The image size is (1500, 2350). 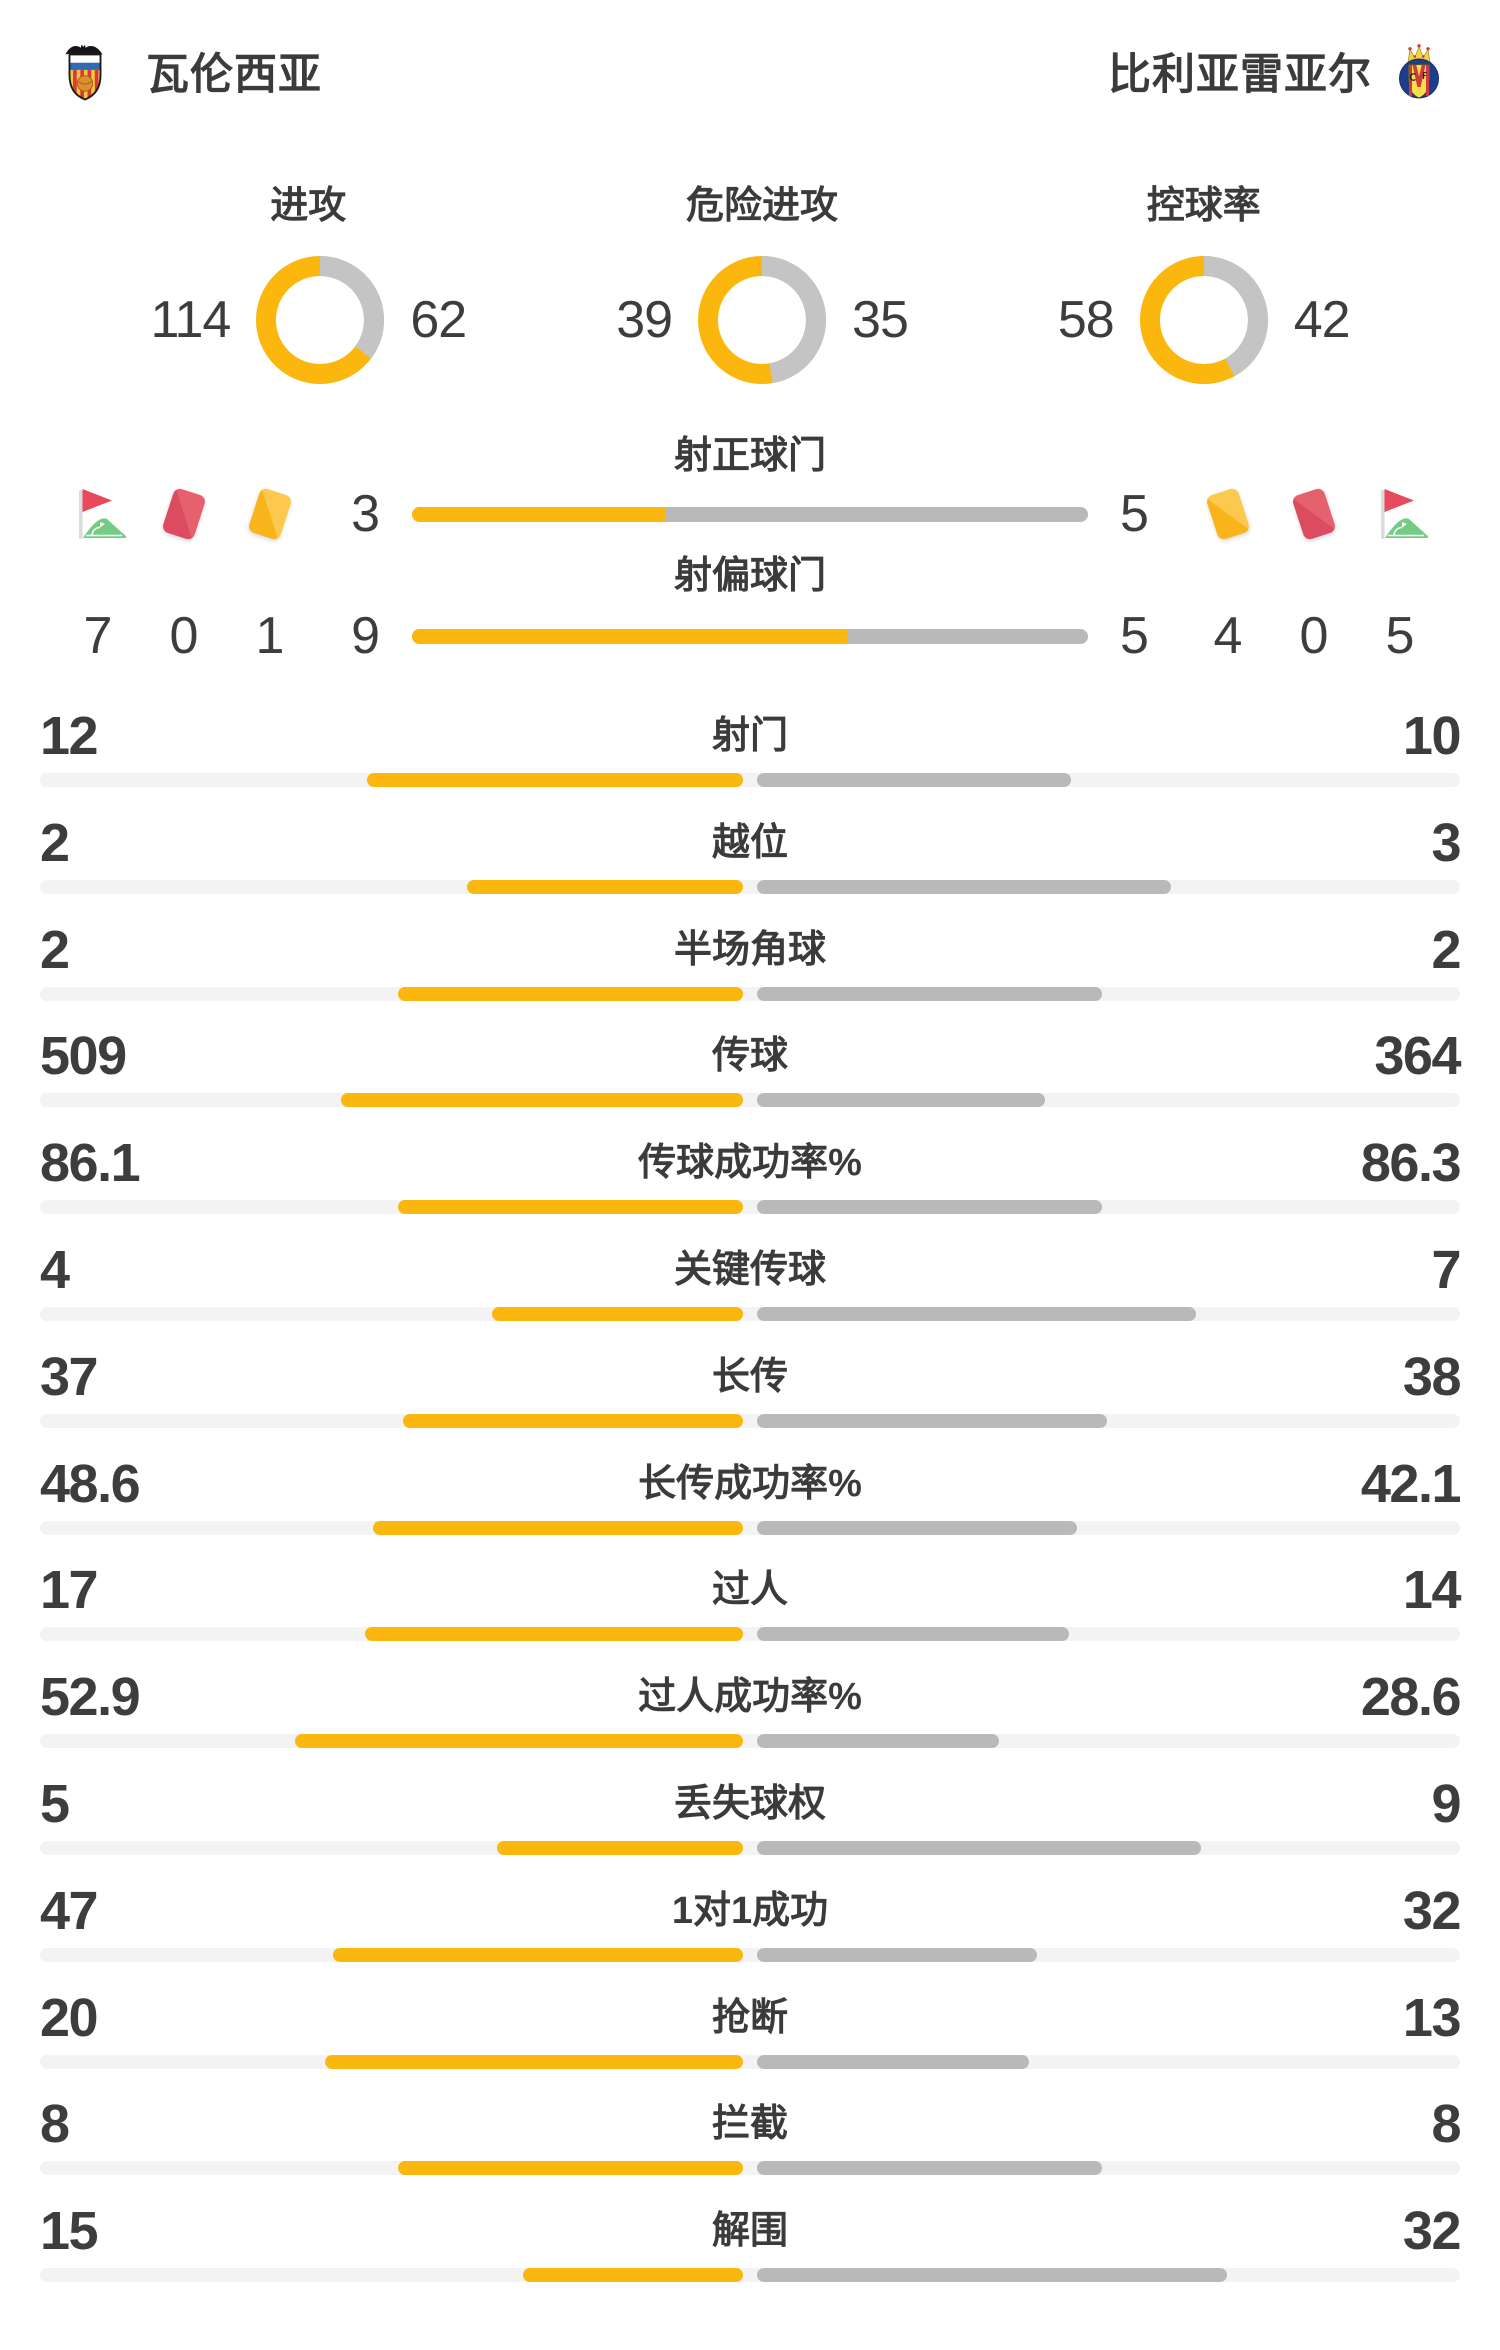 I want to click on stat-row: 5 丢失球权 9, so click(x=750, y=1821).